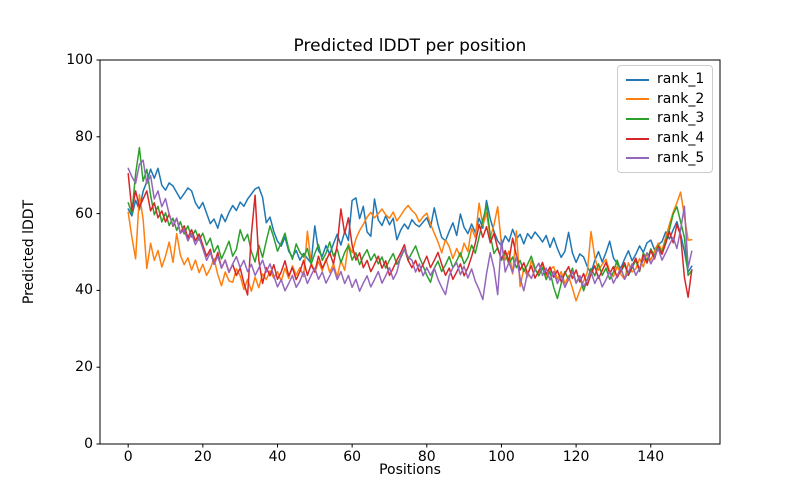 The width and height of the screenshot is (800, 500). What do you see at coordinates (84, 213) in the screenshot?
I see `y-tick-label: 60` at bounding box center [84, 213].